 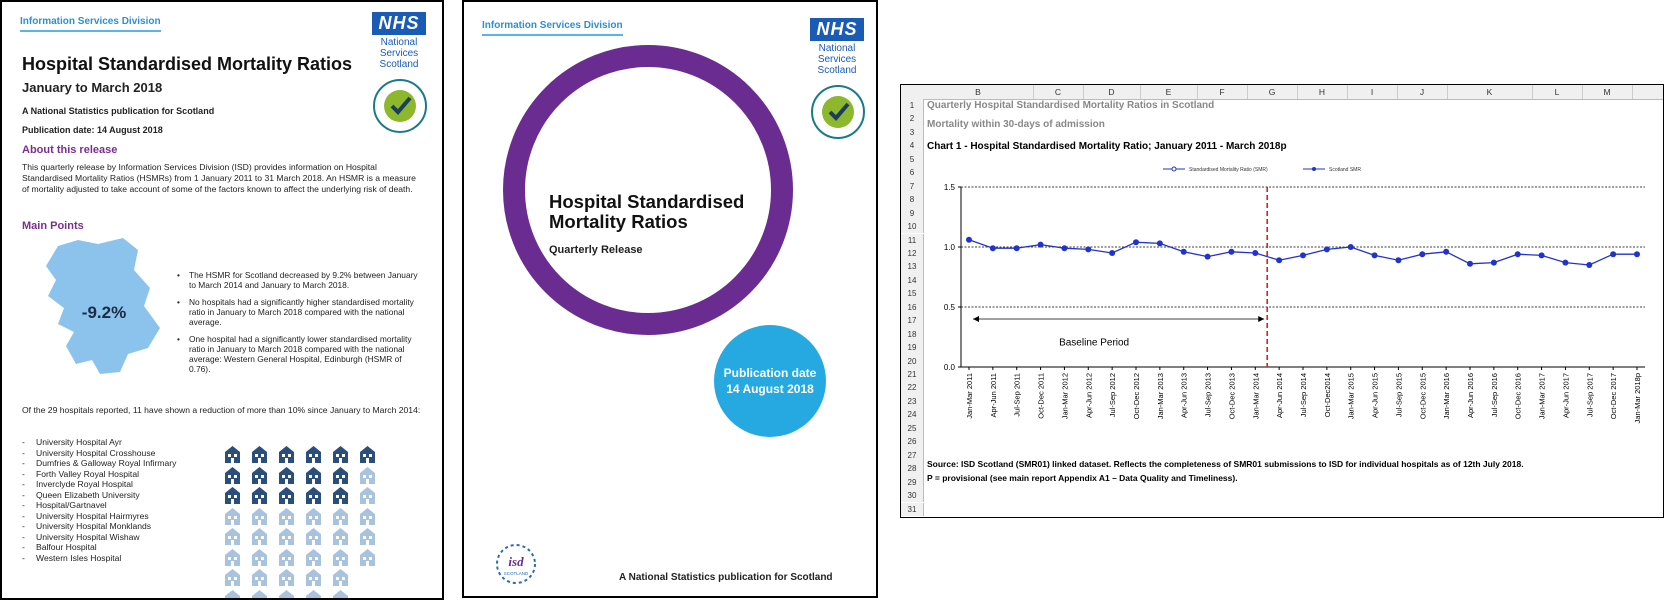 I want to click on y-tick-label: 0.0, so click(x=950, y=367).